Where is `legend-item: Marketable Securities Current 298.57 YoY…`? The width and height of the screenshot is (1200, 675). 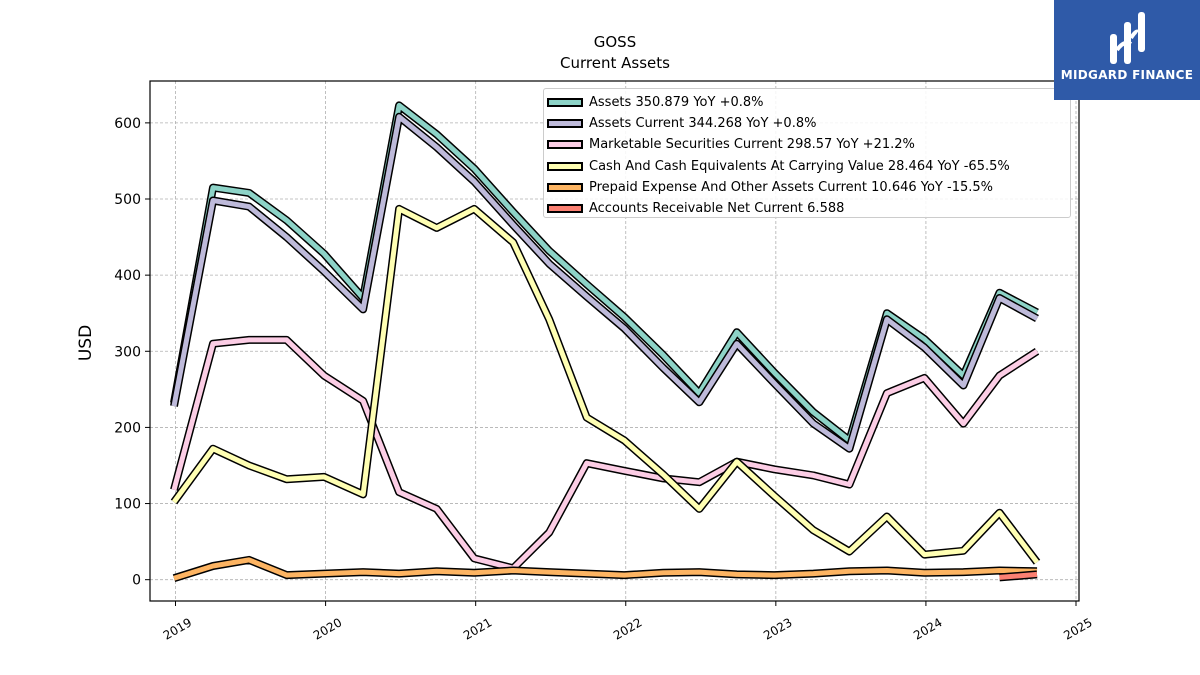 legend-item: Marketable Securities Current 298.57 YoY… is located at coordinates (808, 144).